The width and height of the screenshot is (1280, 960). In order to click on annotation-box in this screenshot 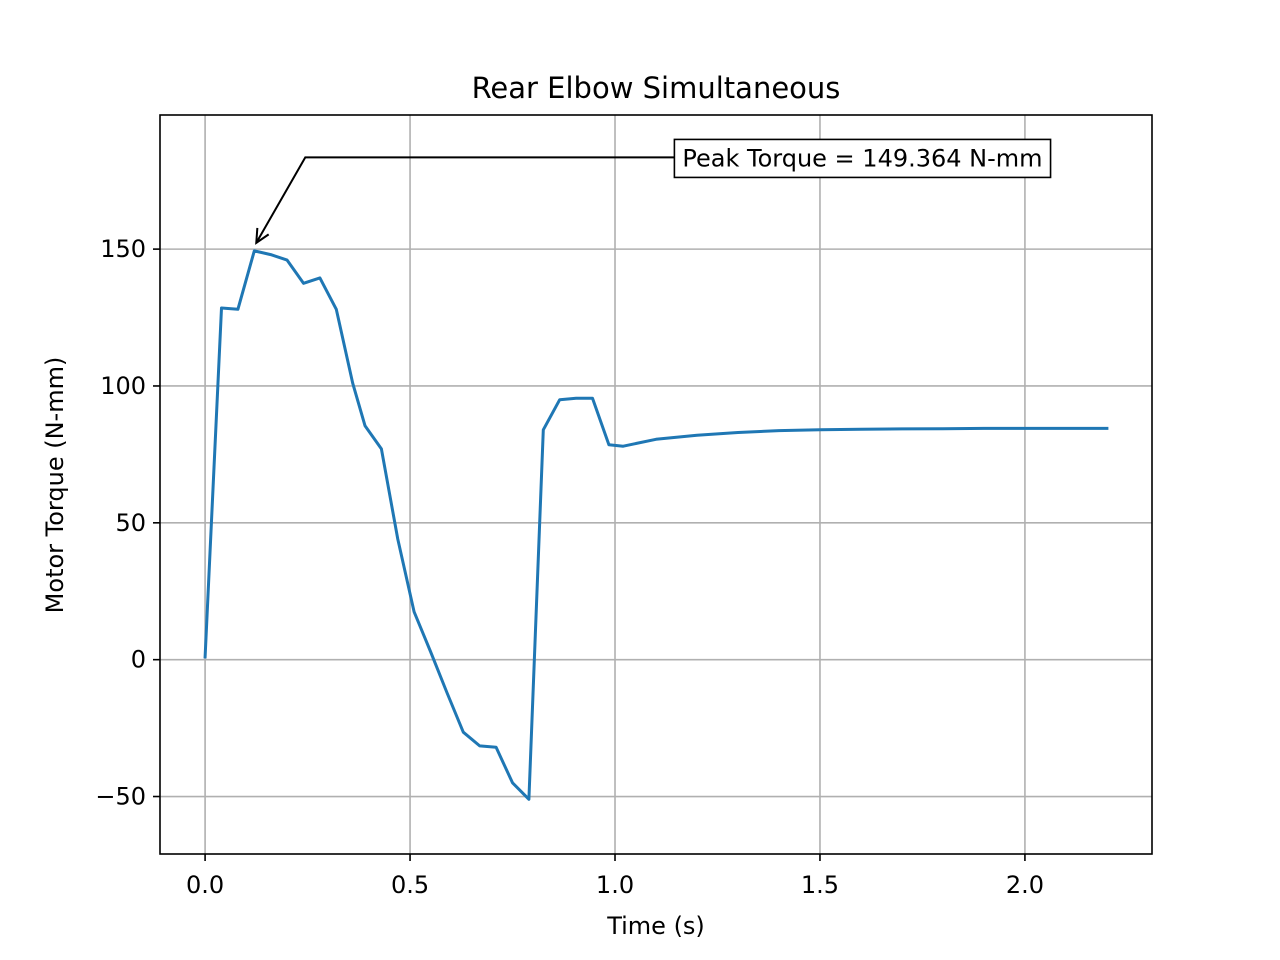, I will do `click(862, 158)`.